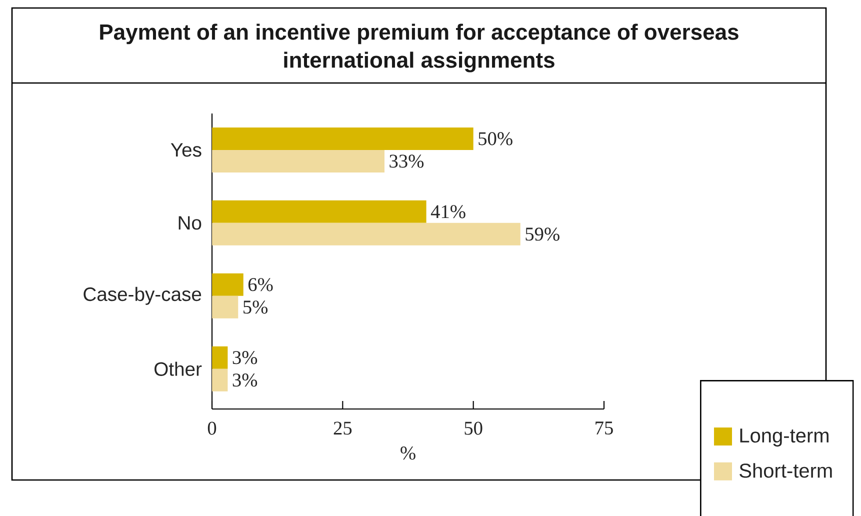  What do you see at coordinates (407, 161) in the screenshot?
I see `data-label: 33%` at bounding box center [407, 161].